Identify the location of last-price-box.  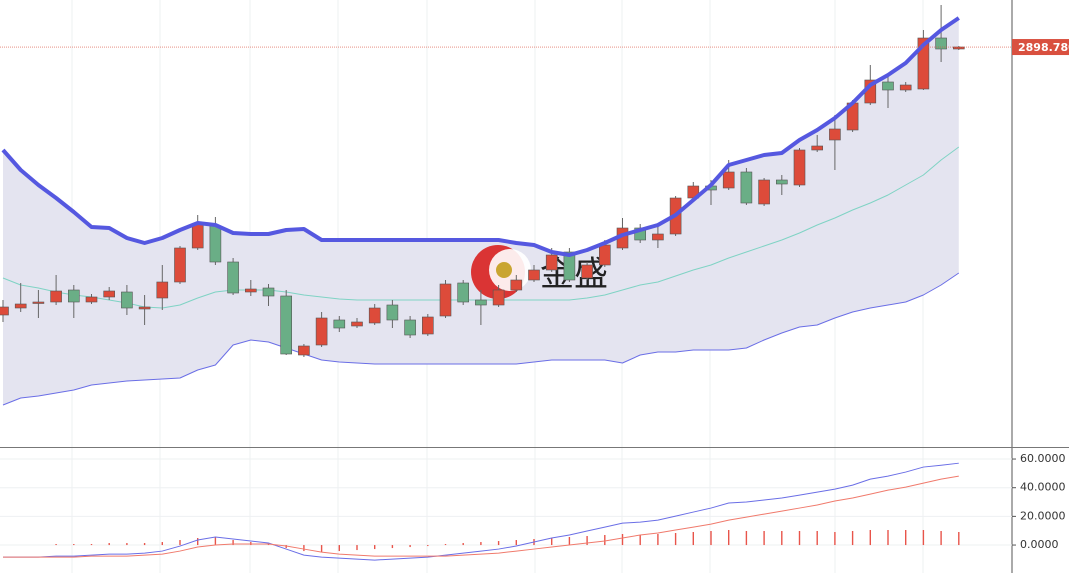
(1040, 47).